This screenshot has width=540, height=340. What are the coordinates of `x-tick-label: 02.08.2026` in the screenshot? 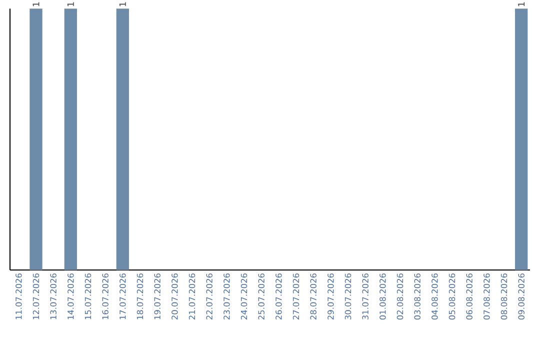 It's located at (400, 296).